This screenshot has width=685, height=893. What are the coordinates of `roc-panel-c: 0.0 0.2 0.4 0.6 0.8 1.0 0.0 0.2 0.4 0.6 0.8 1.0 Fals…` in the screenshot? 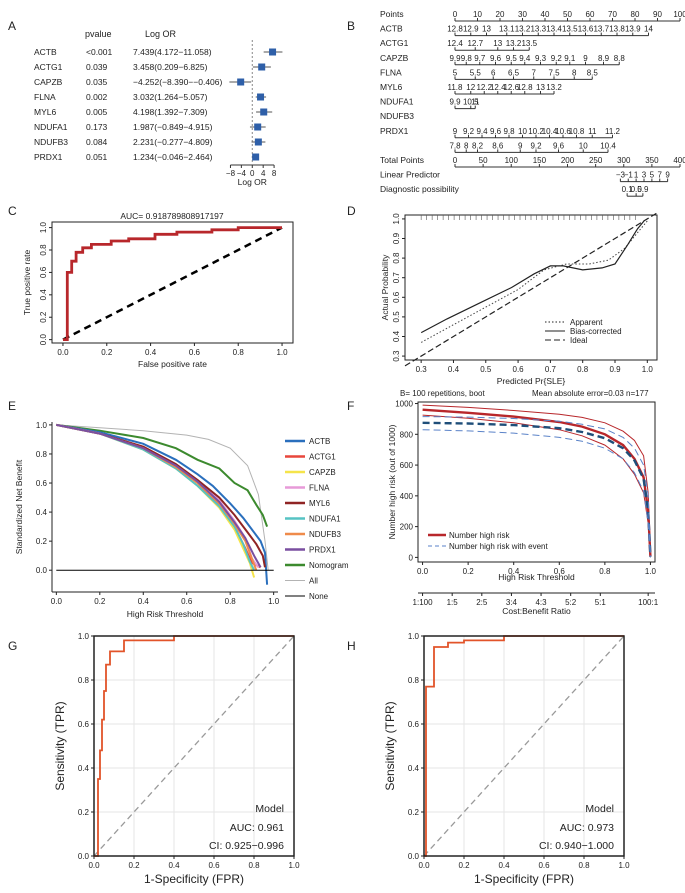 It's located at (158, 290).